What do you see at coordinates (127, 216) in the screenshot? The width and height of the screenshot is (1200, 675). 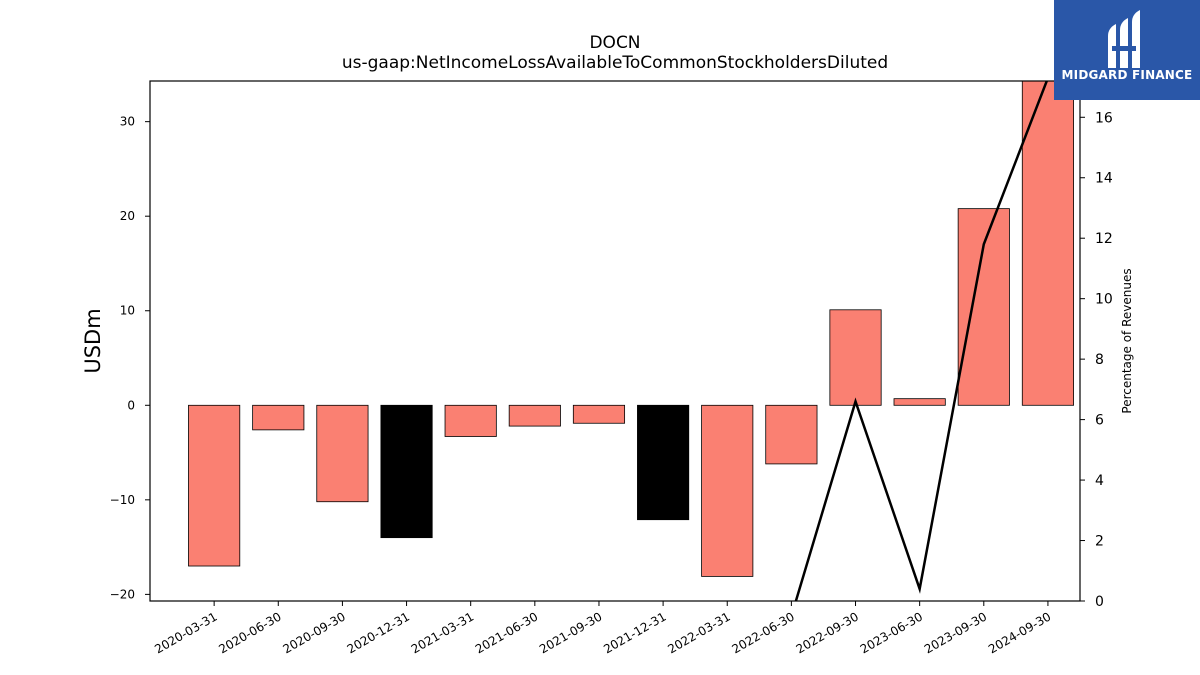 I see `y-tick-label: 20` at bounding box center [127, 216].